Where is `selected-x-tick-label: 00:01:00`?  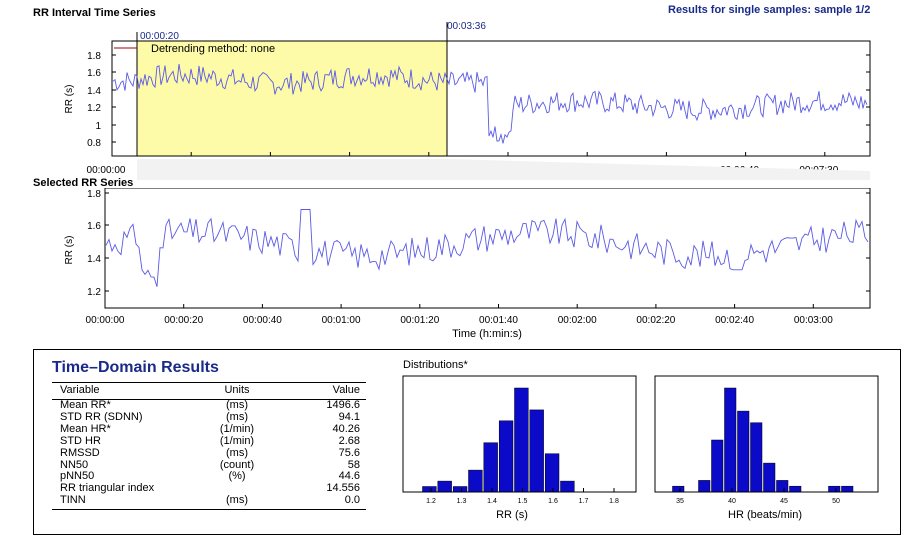 selected-x-tick-label: 00:01:00 is located at coordinates (341, 320).